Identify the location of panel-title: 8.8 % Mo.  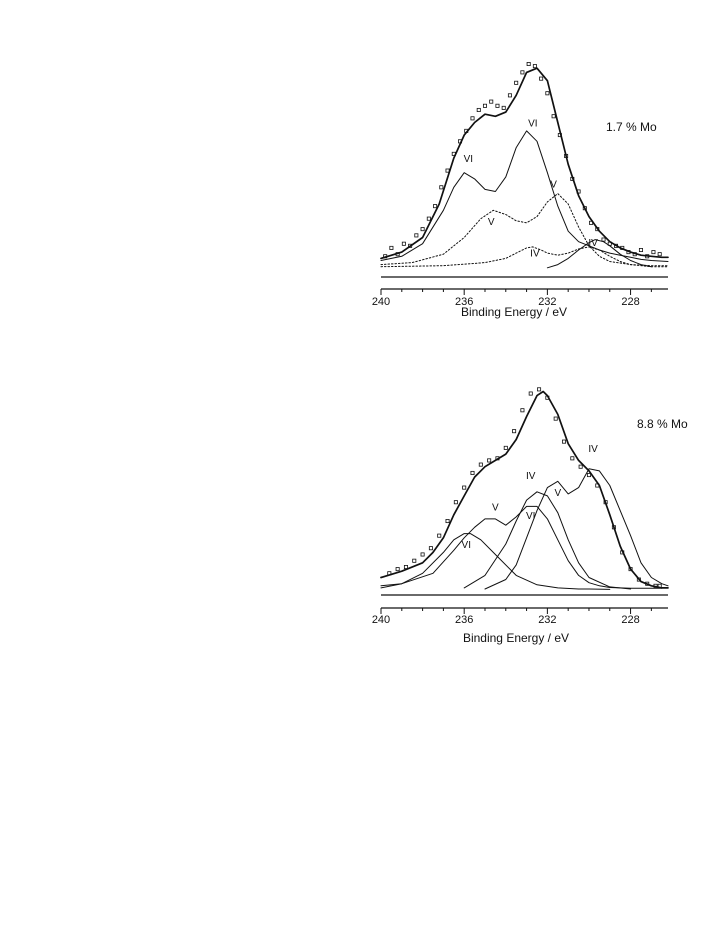
(662, 424).